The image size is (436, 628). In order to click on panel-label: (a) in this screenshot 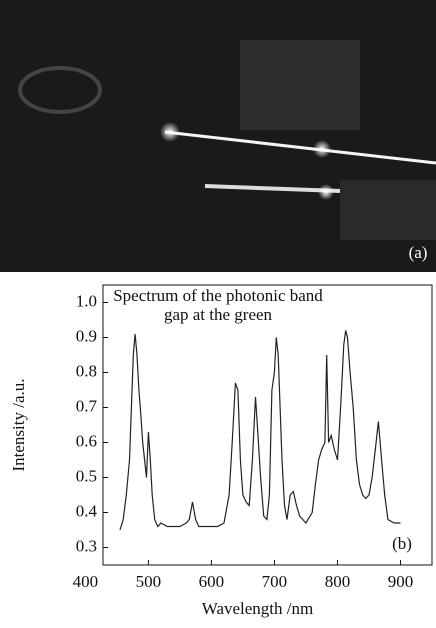, I will do `click(418, 252)`.